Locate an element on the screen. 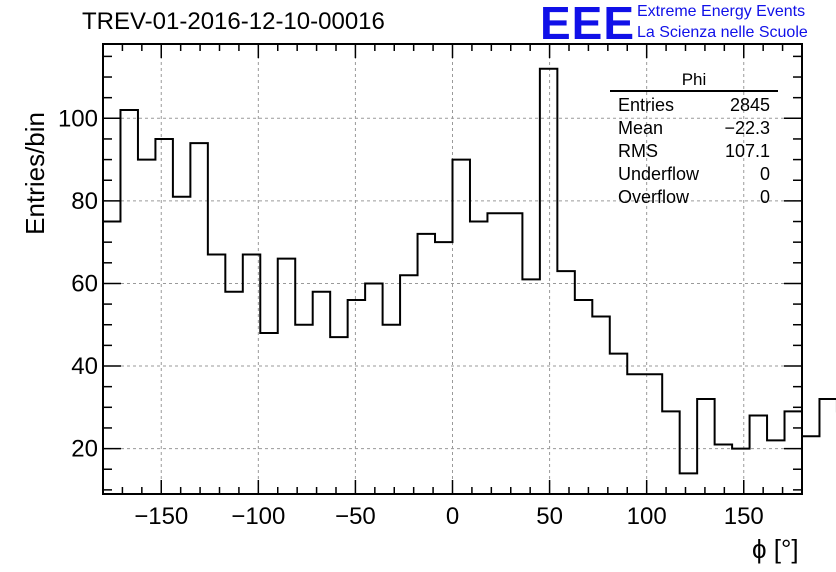  y-tick-label: 60 is located at coordinates (84, 283).